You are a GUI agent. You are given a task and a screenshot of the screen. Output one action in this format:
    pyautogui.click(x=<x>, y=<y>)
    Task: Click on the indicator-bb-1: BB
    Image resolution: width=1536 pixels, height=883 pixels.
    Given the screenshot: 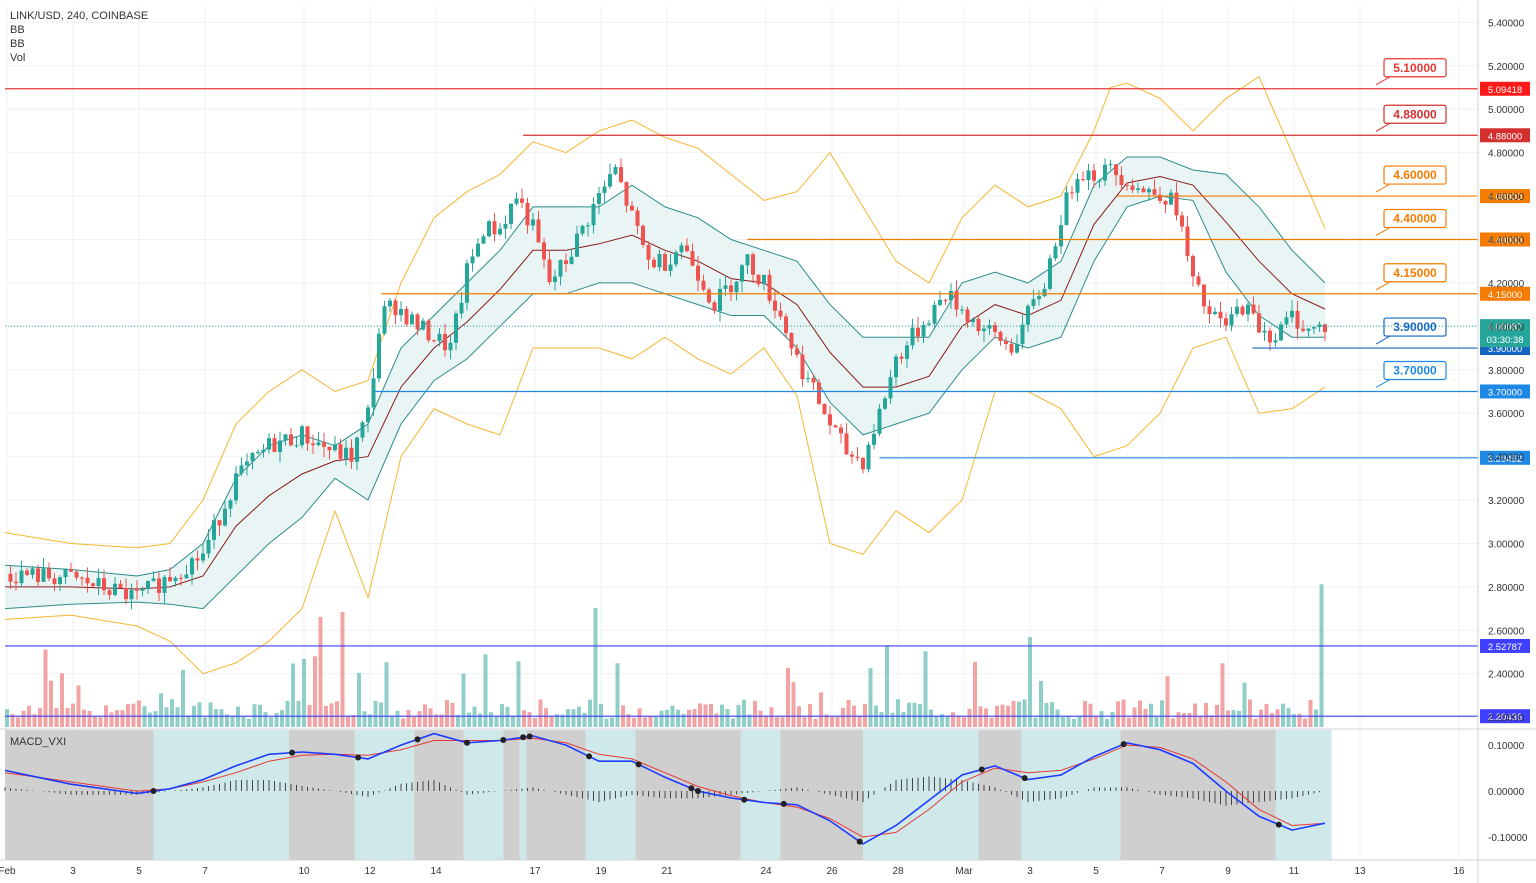 What is the action you would take?
    pyautogui.click(x=17, y=30)
    